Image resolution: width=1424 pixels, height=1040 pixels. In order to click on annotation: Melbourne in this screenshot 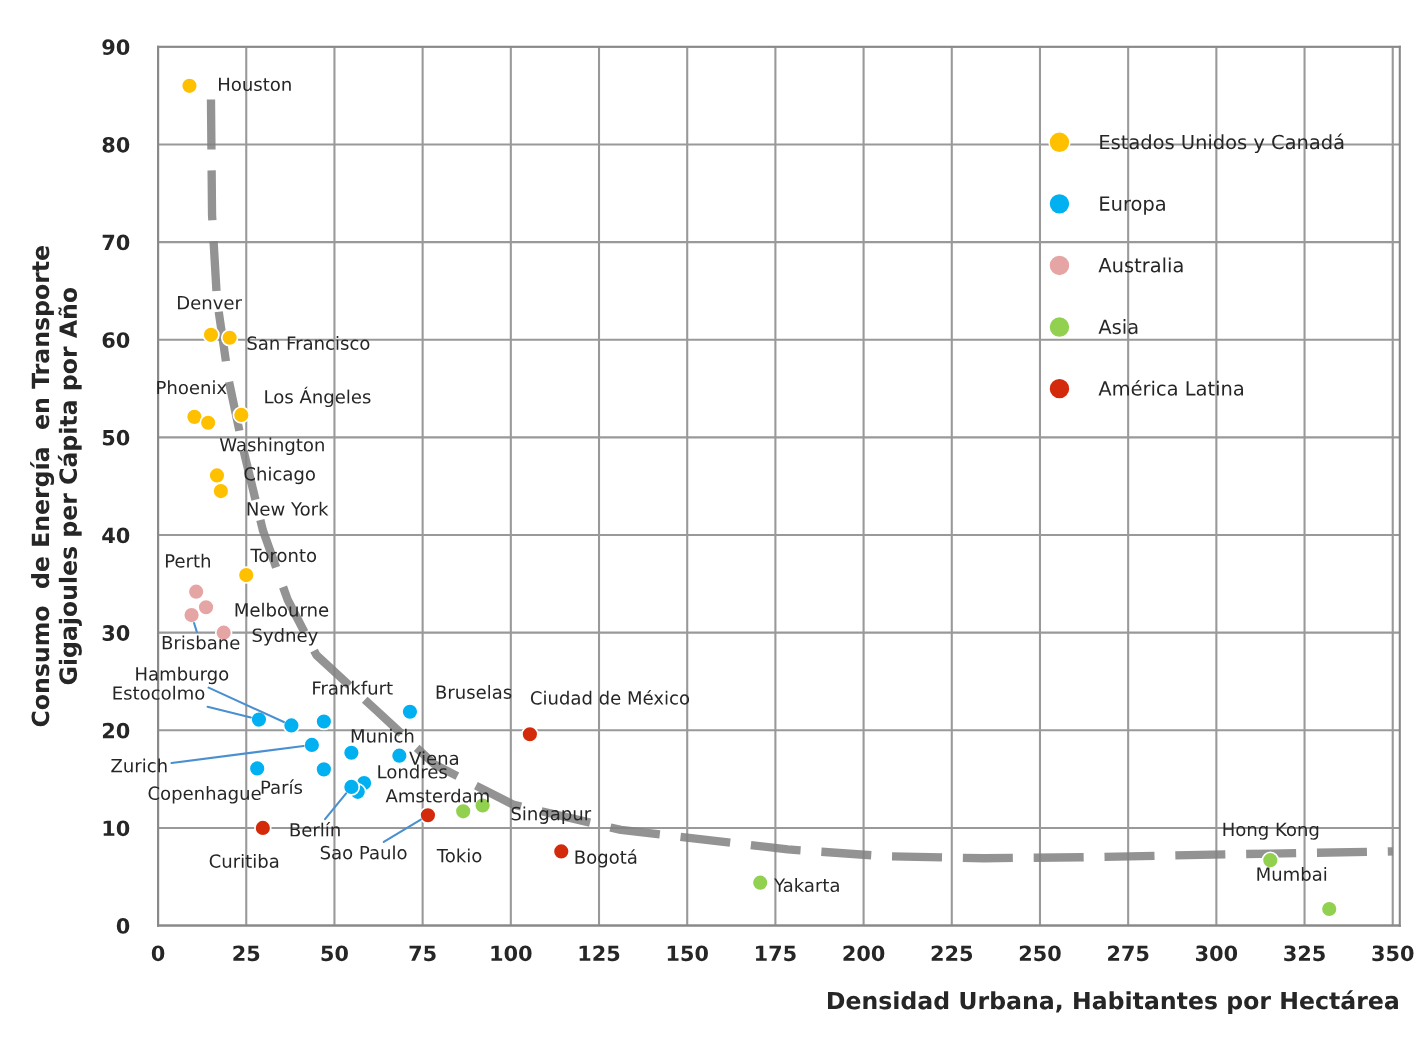, I will do `click(282, 609)`.